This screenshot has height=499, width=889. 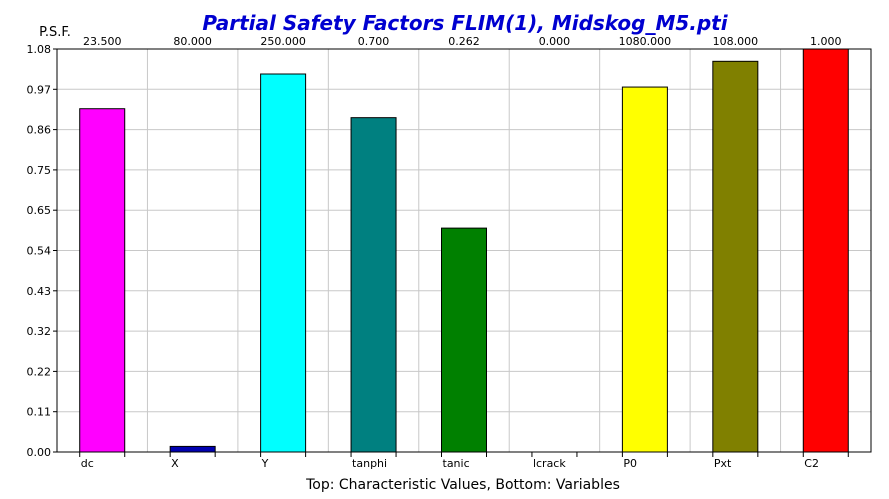 I want to click on x-tick-label: Y, so click(x=265, y=463).